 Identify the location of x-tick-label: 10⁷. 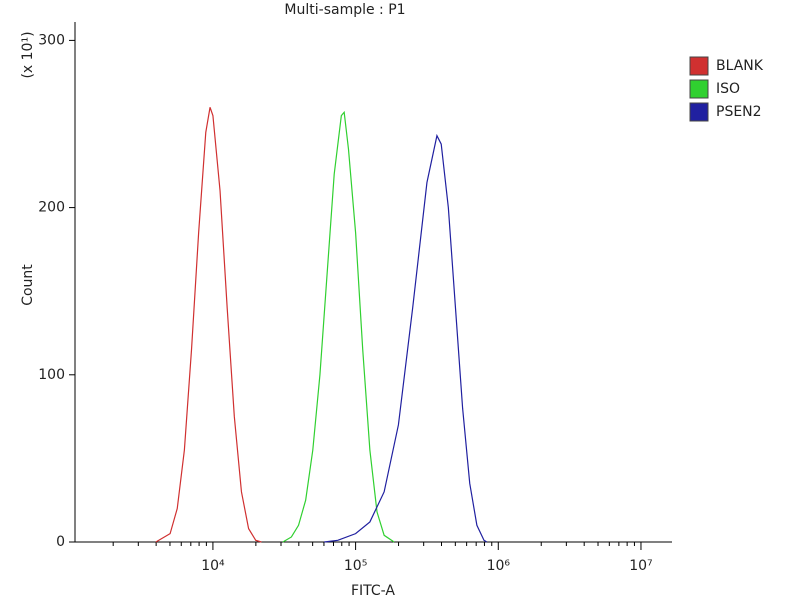
(640, 566).